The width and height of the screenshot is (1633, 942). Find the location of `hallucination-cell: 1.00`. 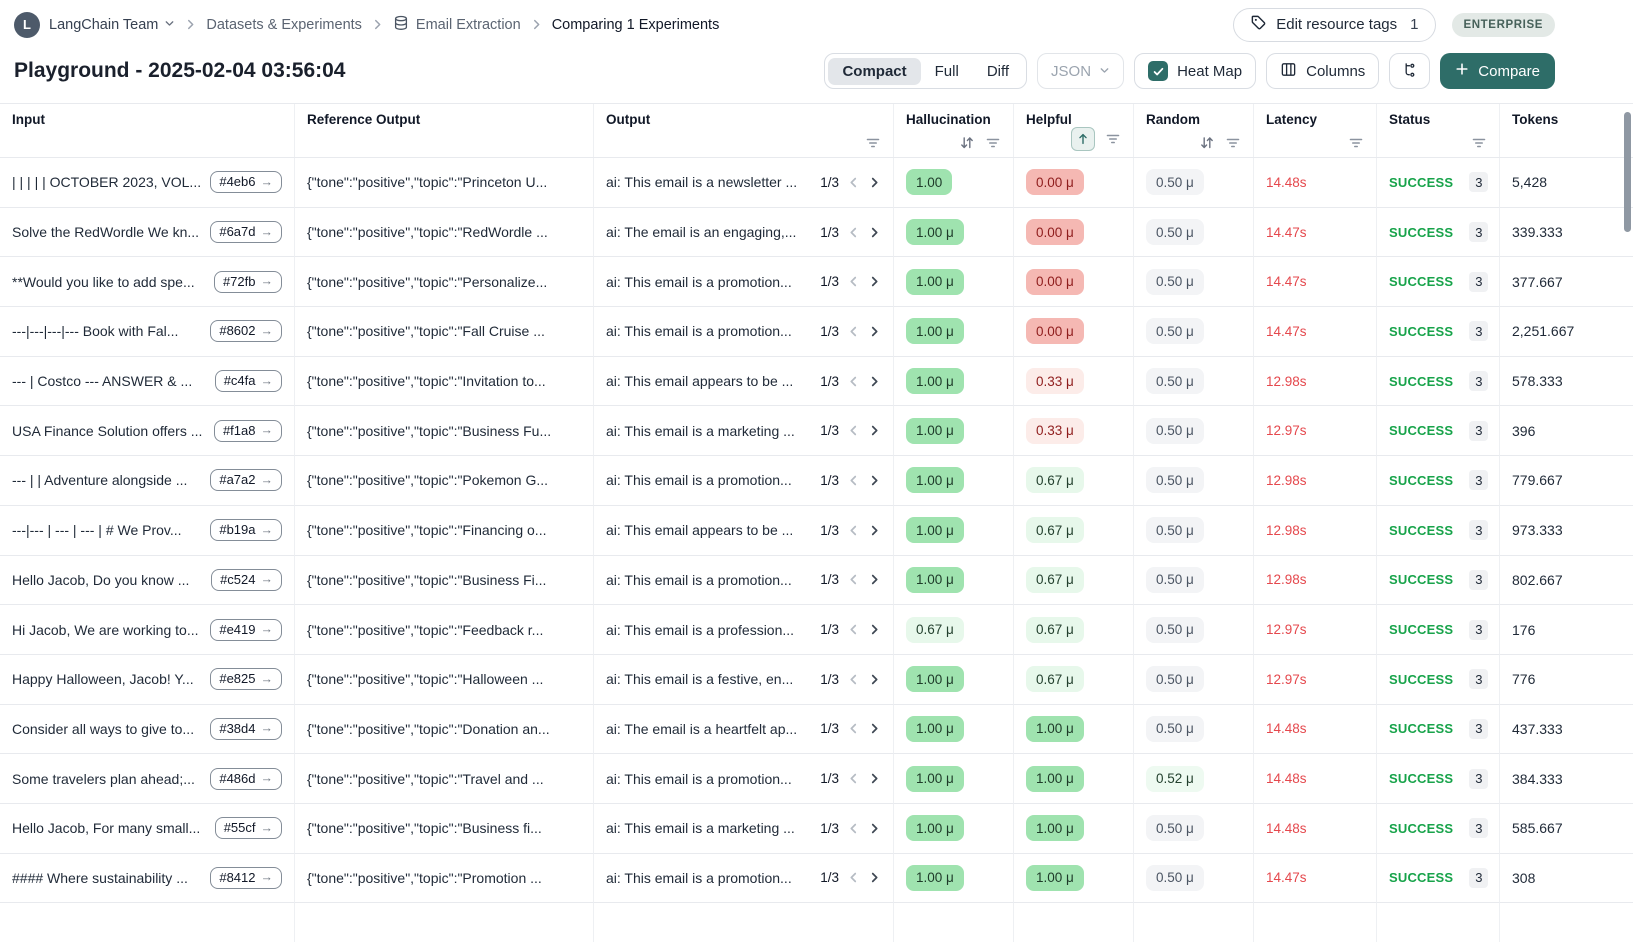

hallucination-cell: 1.00 is located at coordinates (954, 183).